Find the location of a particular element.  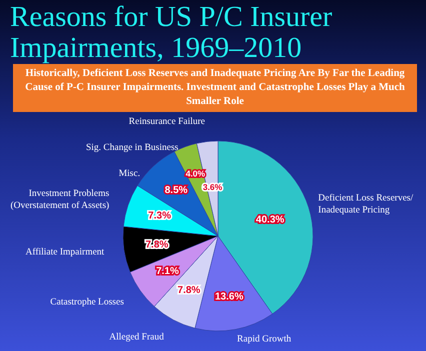

slice-label: Investment Problems (Overstatement of Assets) is located at coordinates (60, 199).